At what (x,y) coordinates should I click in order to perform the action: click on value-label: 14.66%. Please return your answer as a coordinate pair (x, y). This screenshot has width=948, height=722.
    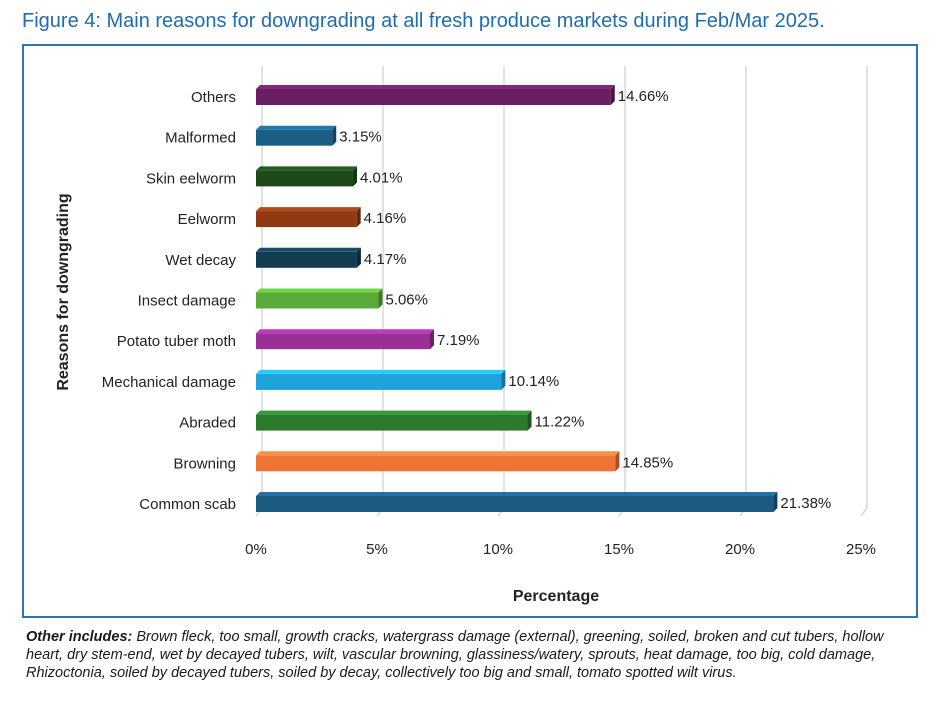
    Looking at the image, I should click on (643, 96).